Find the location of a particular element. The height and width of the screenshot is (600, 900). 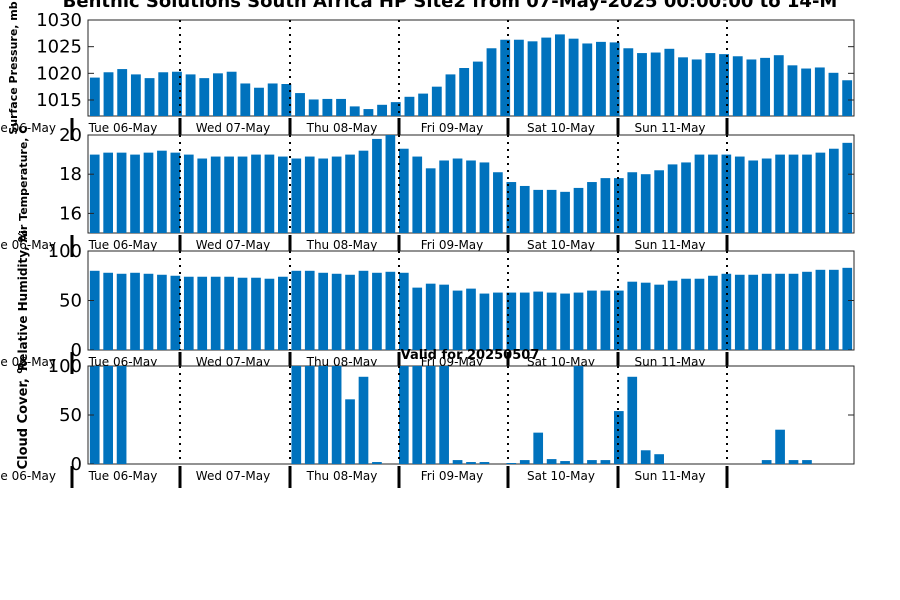

y-tick-label: 1020 is located at coordinates (59, 73).